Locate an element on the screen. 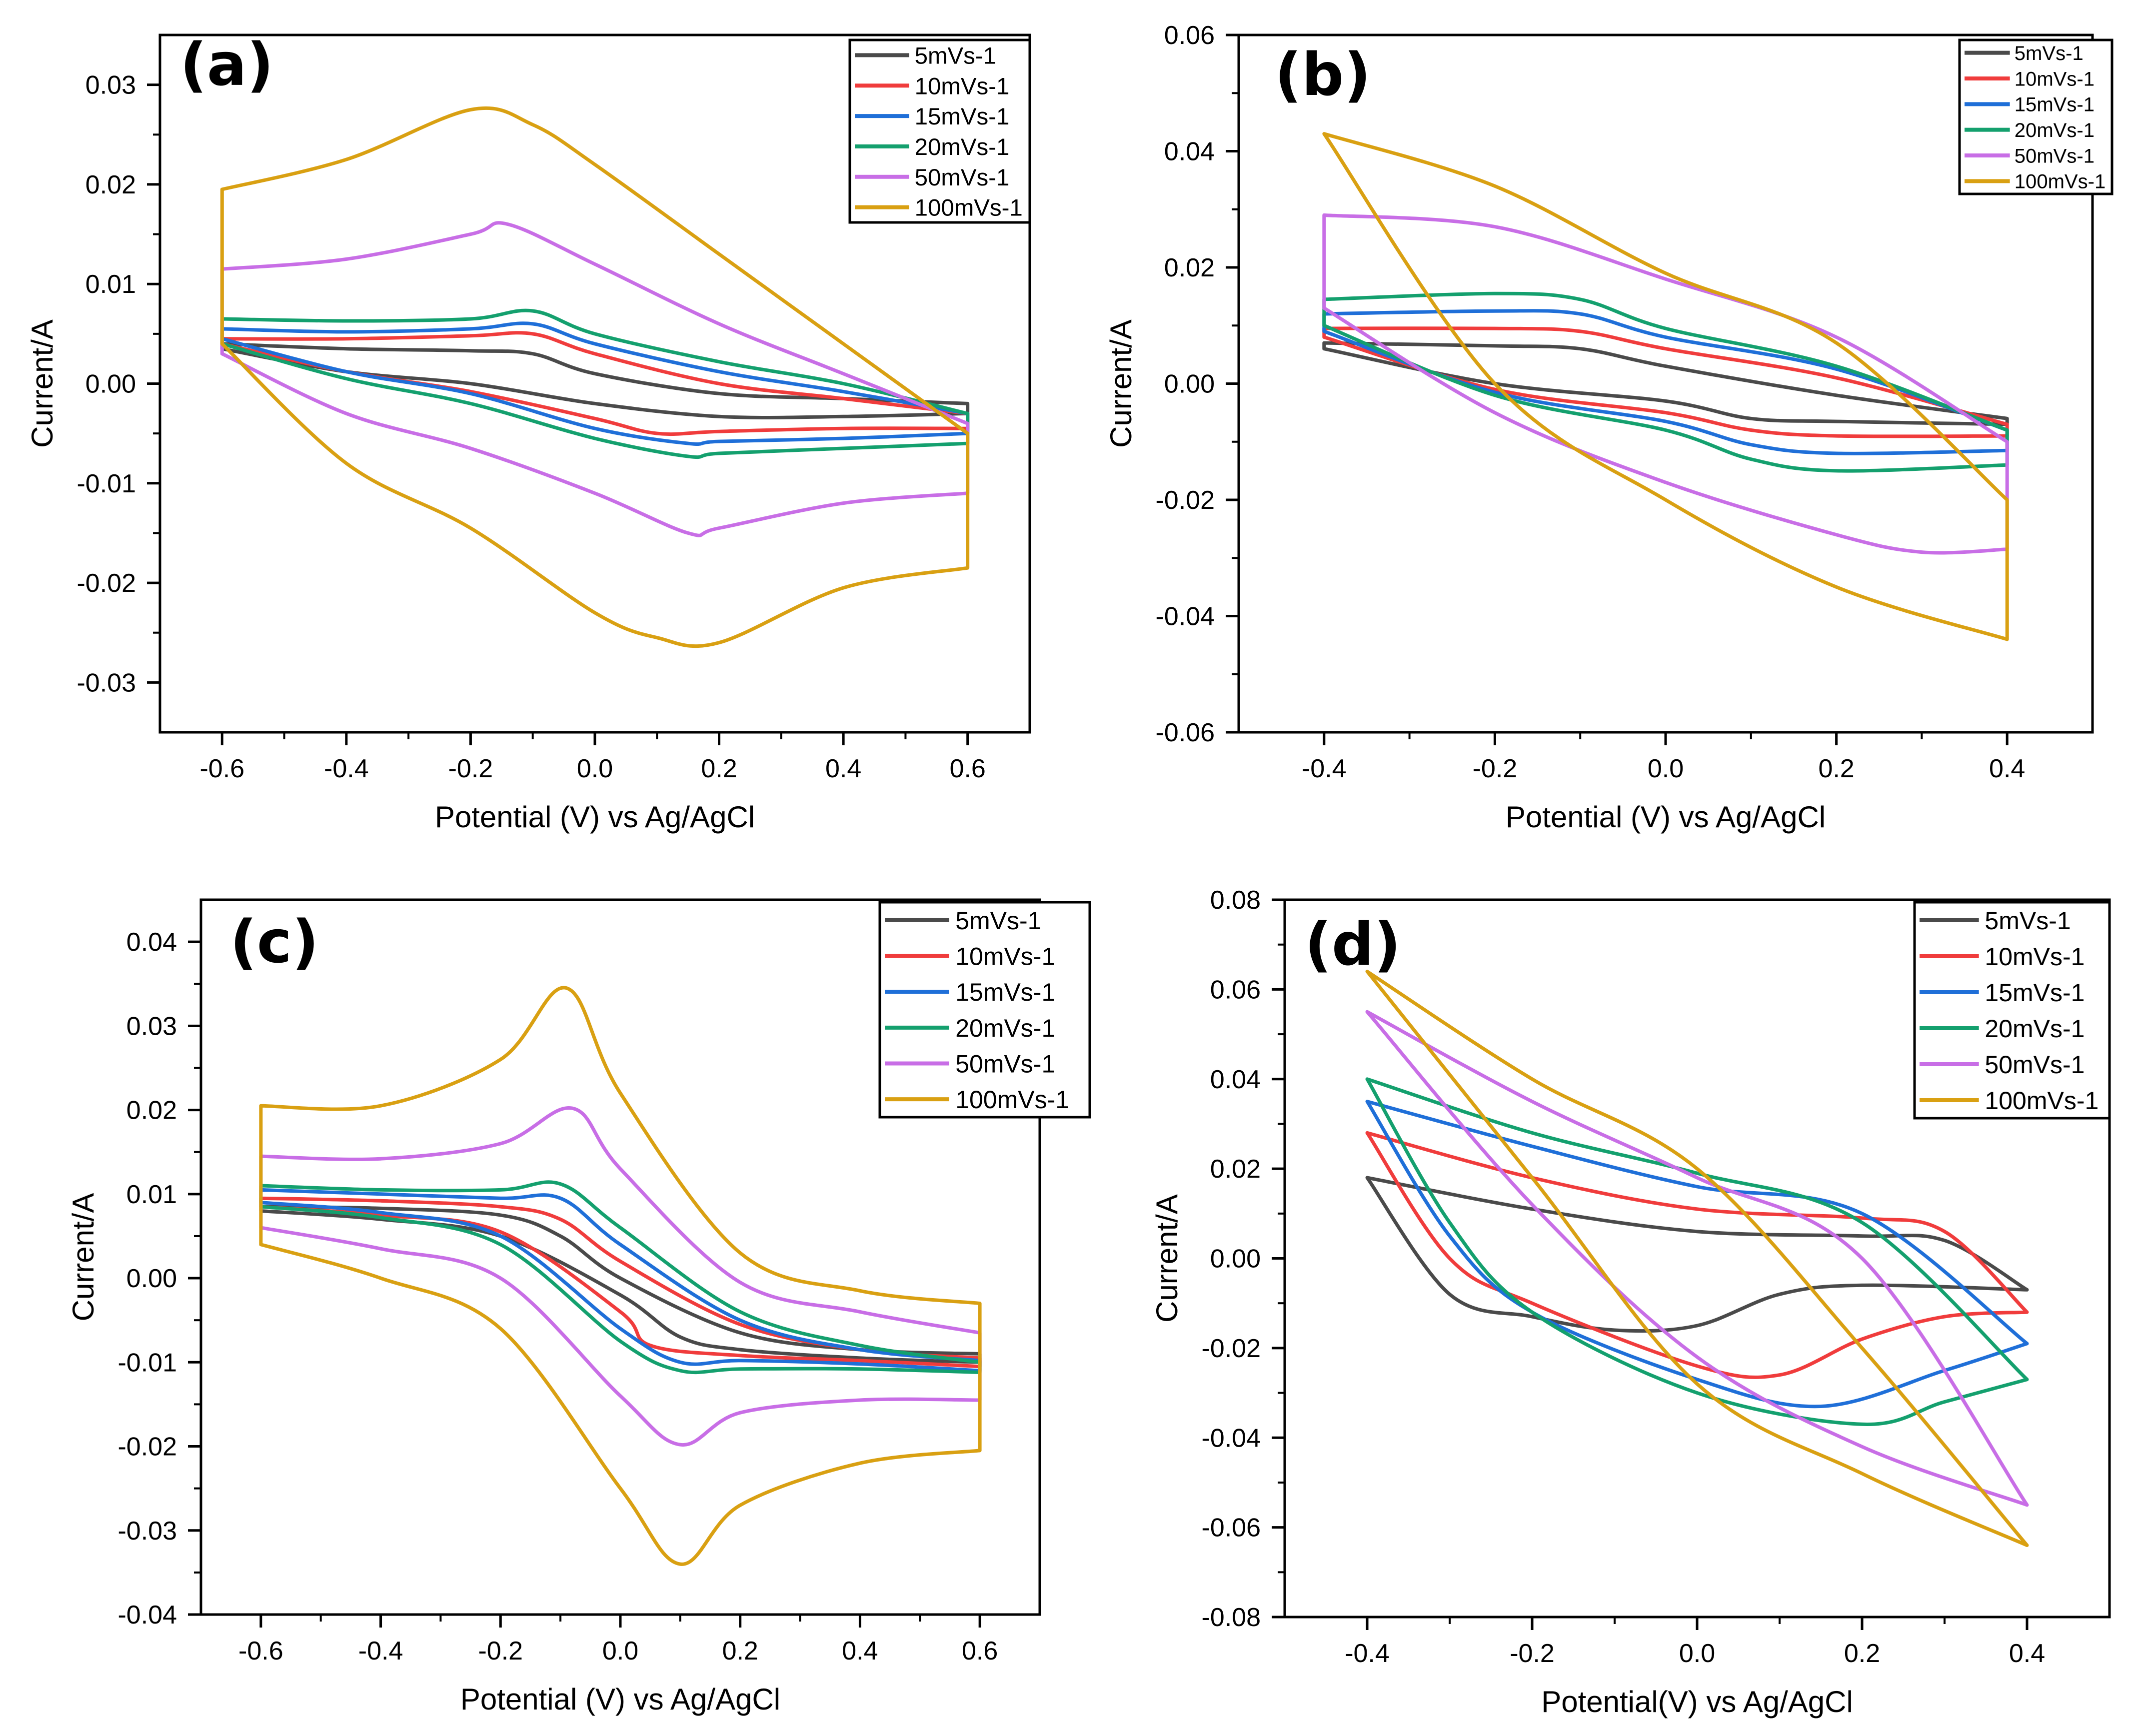 This screenshot has height=1736, width=2130. panel-label: (a) is located at coordinates (227, 64).